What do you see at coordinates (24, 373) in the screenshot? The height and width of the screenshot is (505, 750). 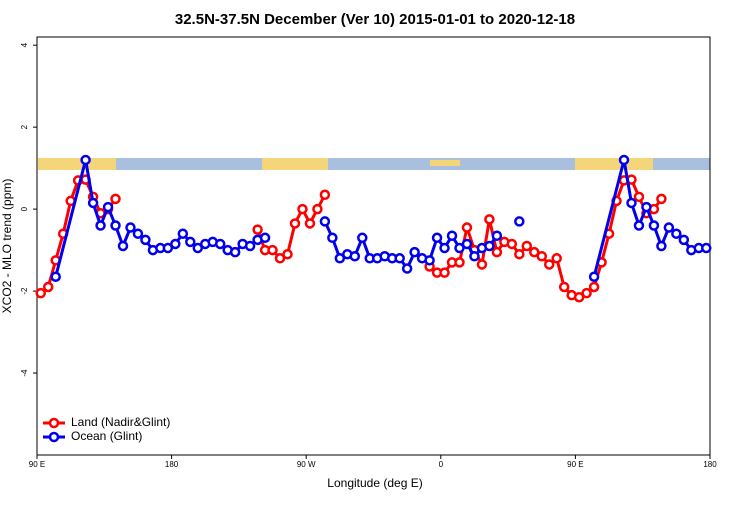 I see `y-tick-label: -4` at bounding box center [24, 373].